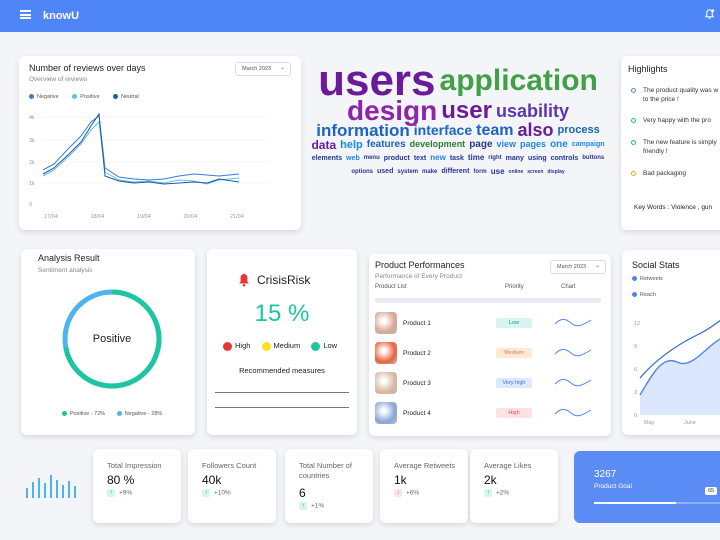  I want to click on legend-dot-neutral, so click(116, 97).